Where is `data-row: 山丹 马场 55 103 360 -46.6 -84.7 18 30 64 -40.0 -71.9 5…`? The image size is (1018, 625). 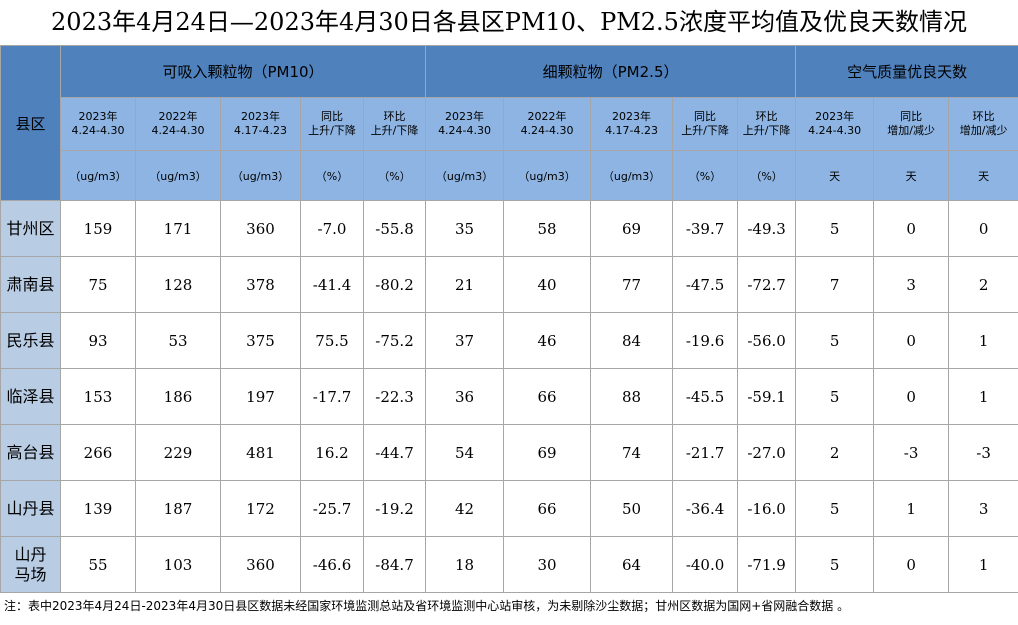 data-row: 山丹 马场 55 103 360 -46.6 -84.7 18 30 64 -40.0 -71.9 5… is located at coordinates (509, 564).